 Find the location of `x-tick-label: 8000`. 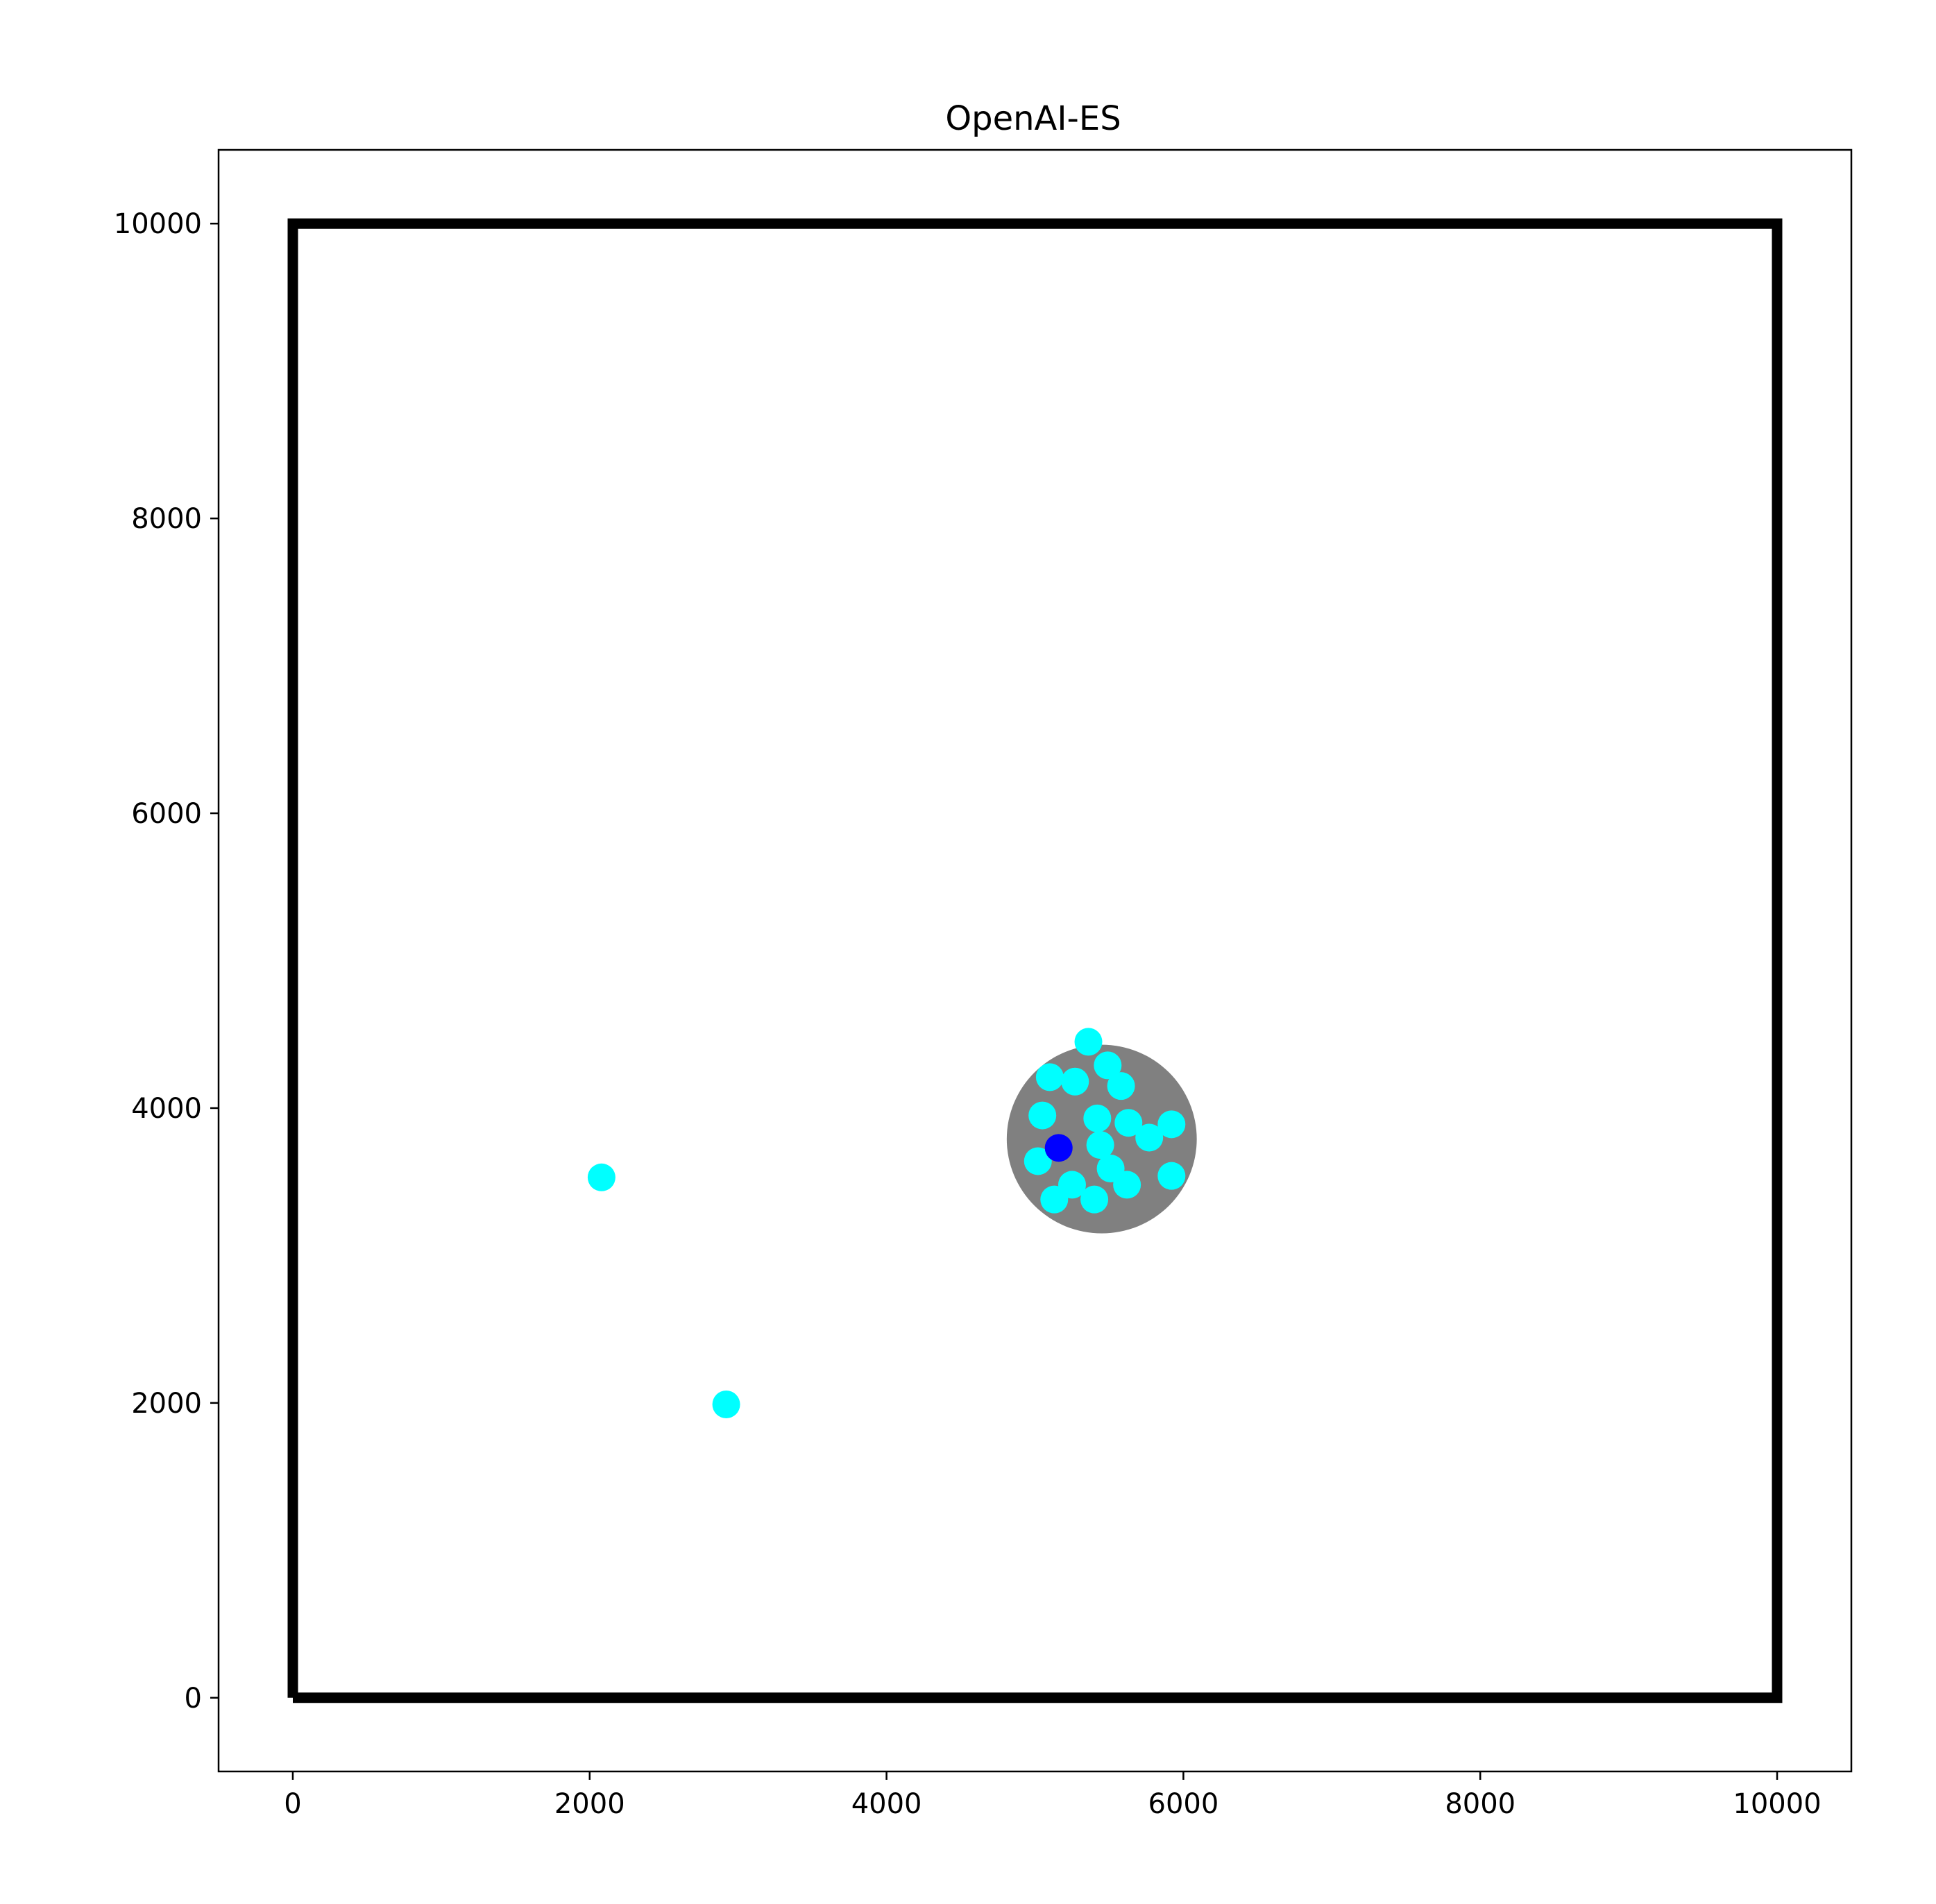

x-tick-label: 8000 is located at coordinates (1480, 1804).